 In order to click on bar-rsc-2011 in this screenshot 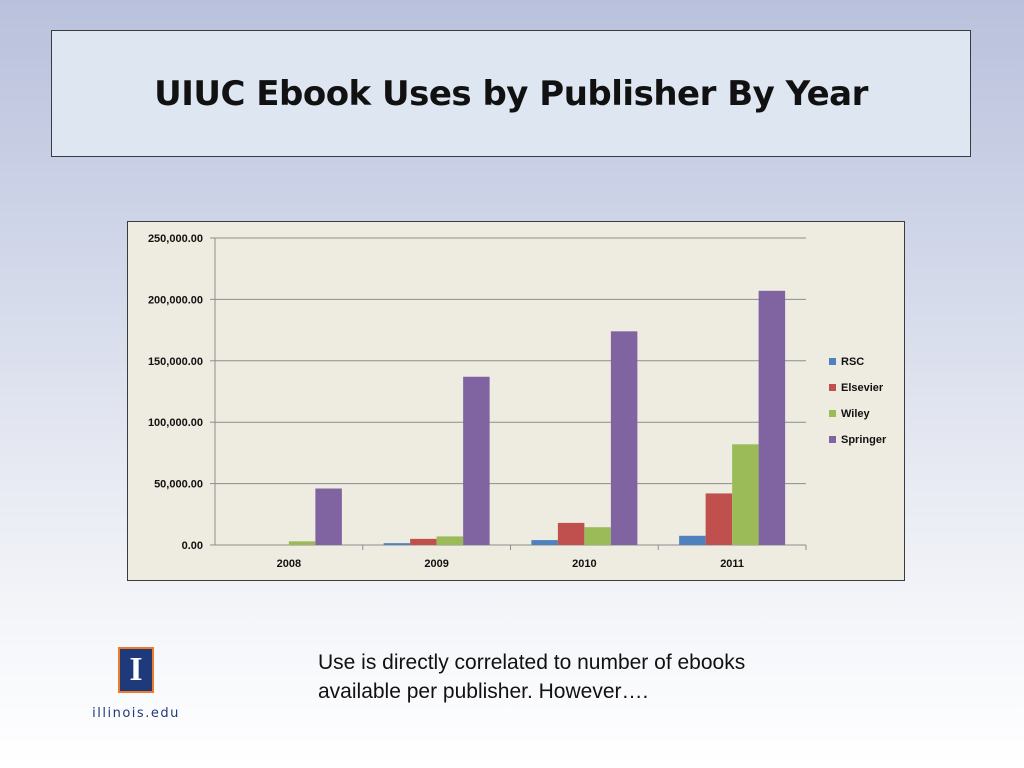, I will do `click(692, 540)`.